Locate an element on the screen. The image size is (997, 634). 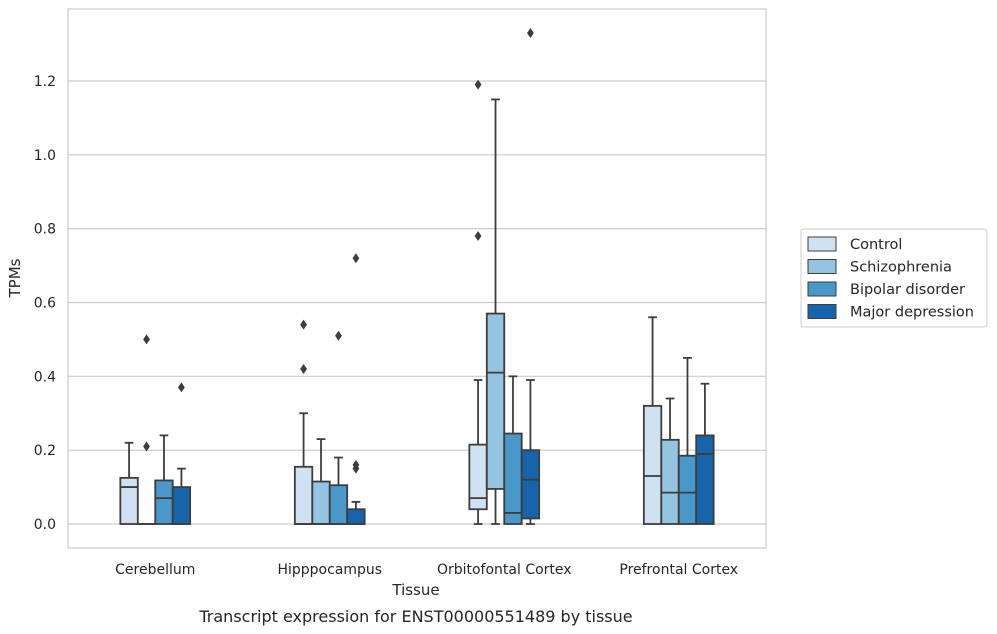
x-tick-label: Cerebellum is located at coordinates (155, 570).